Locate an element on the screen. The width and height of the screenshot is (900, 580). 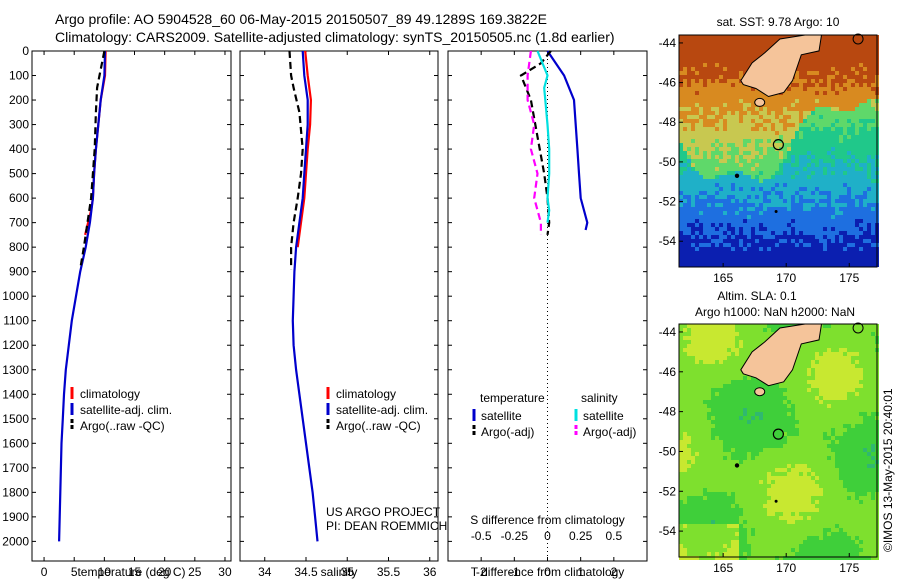
series-line-argo-raw-qc is located at coordinates (92, 160).